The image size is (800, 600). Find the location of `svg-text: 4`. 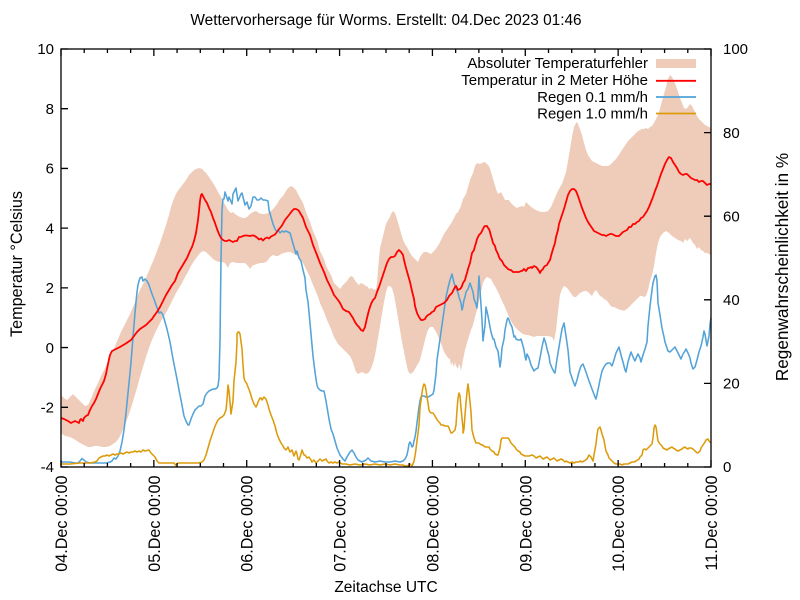

svg-text: 4 is located at coordinates (50, 228).